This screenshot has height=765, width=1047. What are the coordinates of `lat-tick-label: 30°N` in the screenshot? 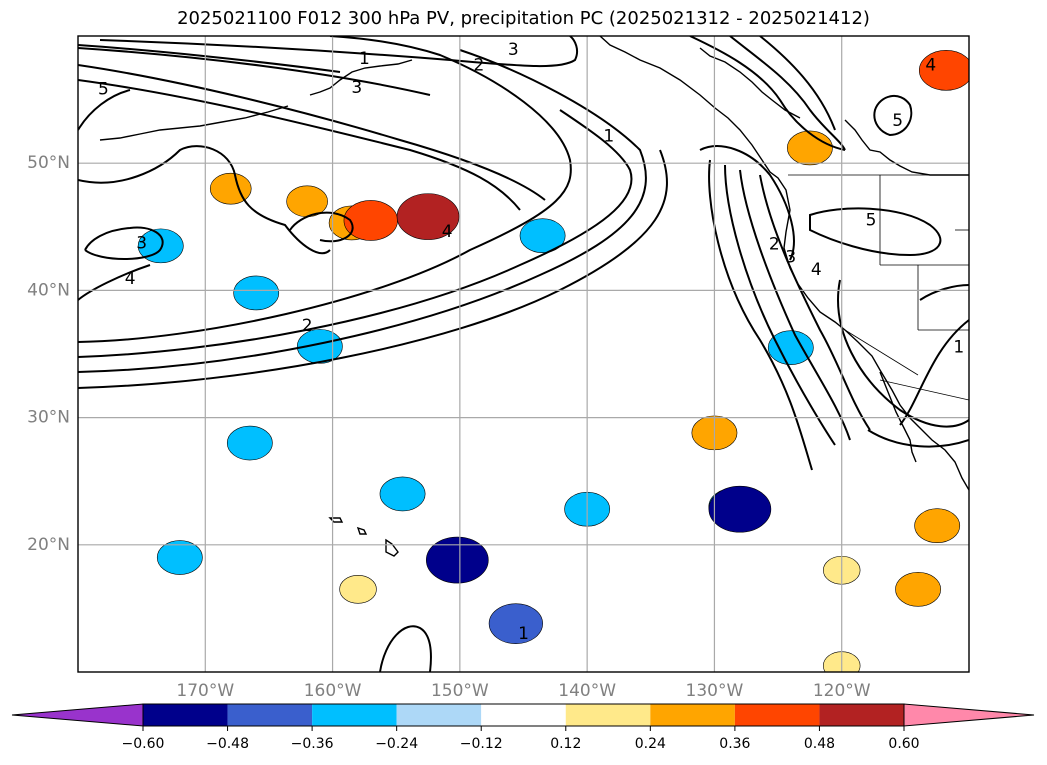 It's located at (48, 418).